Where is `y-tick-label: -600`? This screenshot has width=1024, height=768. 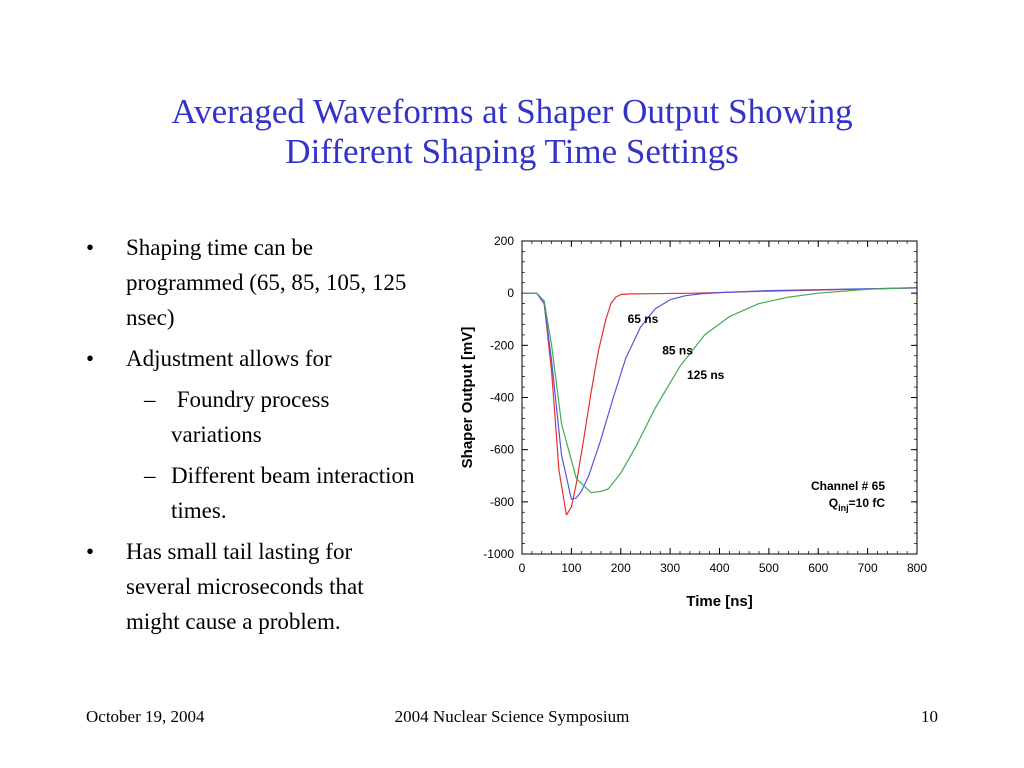
y-tick-label: -600 is located at coordinates (502, 450).